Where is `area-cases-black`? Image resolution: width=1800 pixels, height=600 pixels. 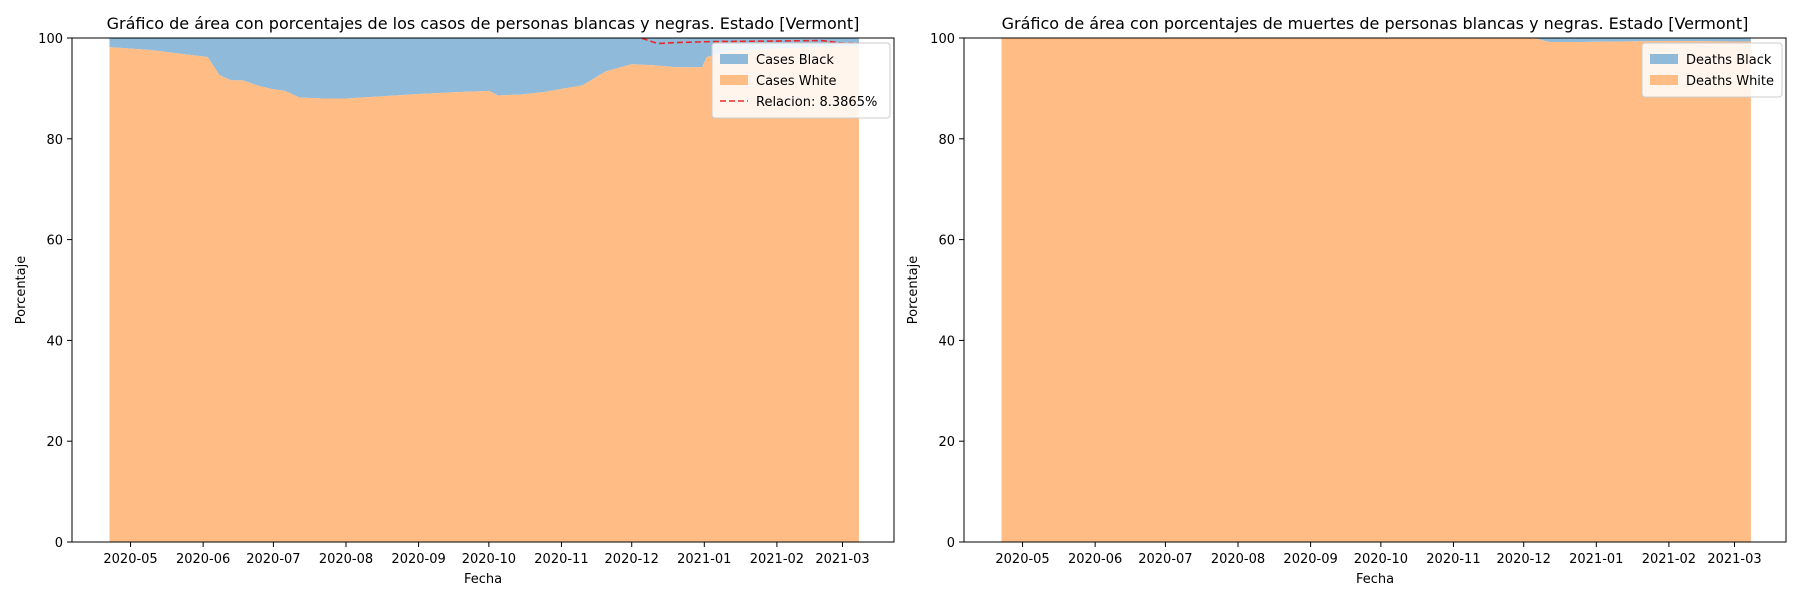 area-cases-black is located at coordinates (484, 68).